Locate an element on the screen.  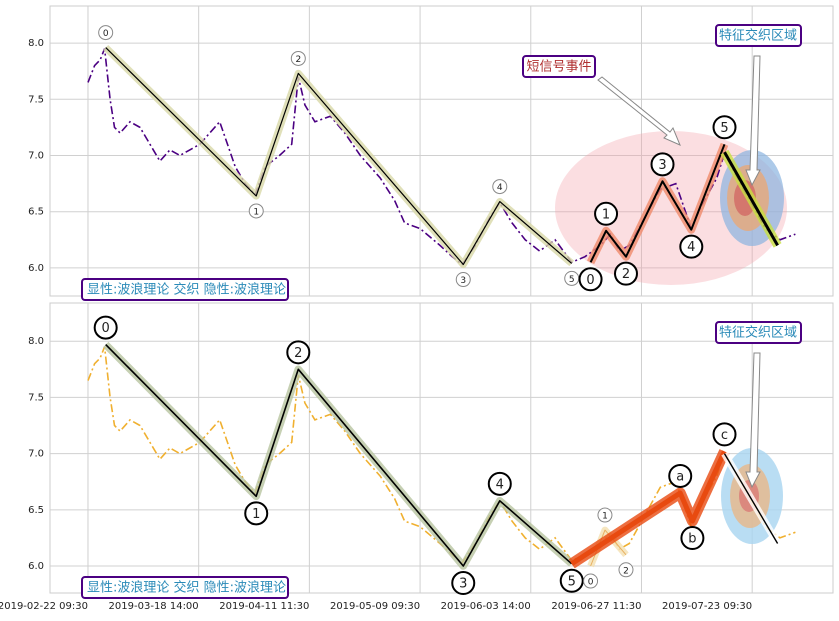
x-tick-label: 2019-06-03 14:00 is located at coordinates (486, 606).